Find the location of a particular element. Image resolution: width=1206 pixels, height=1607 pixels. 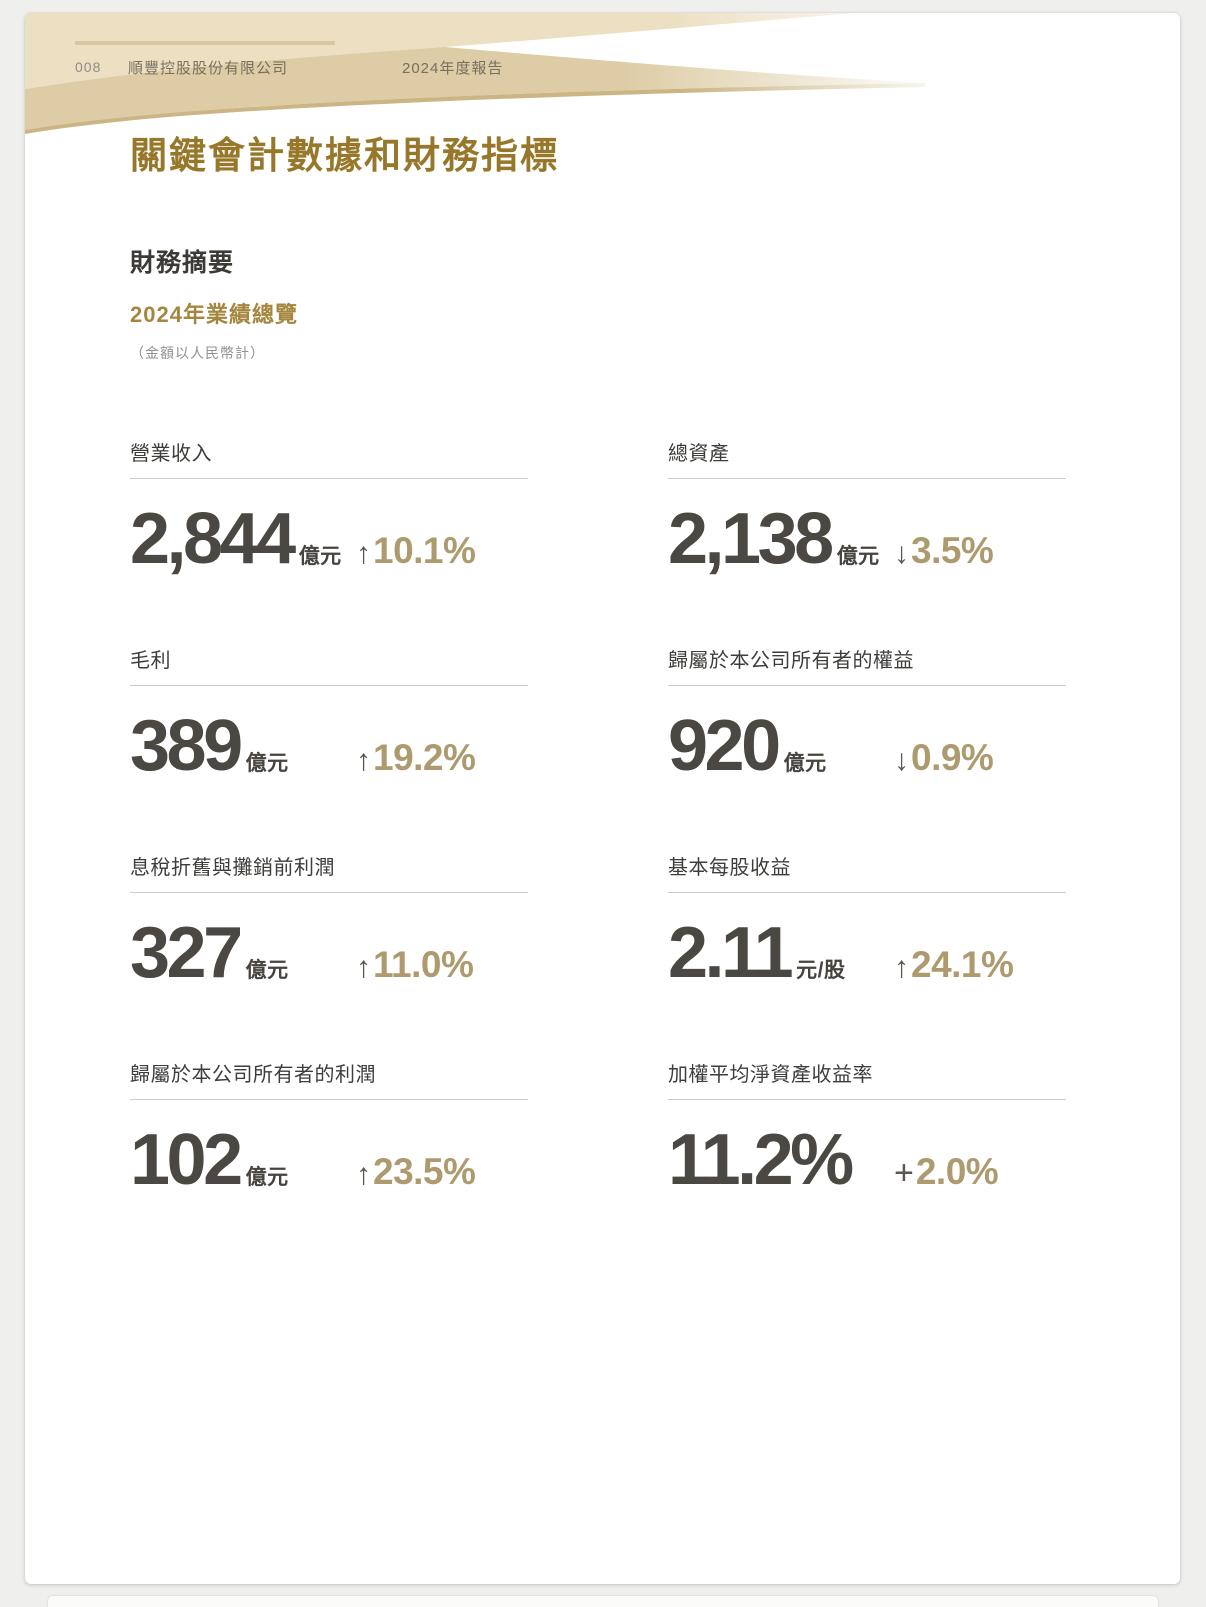

metric-change: ↓ 0.9% is located at coordinates (944, 758).